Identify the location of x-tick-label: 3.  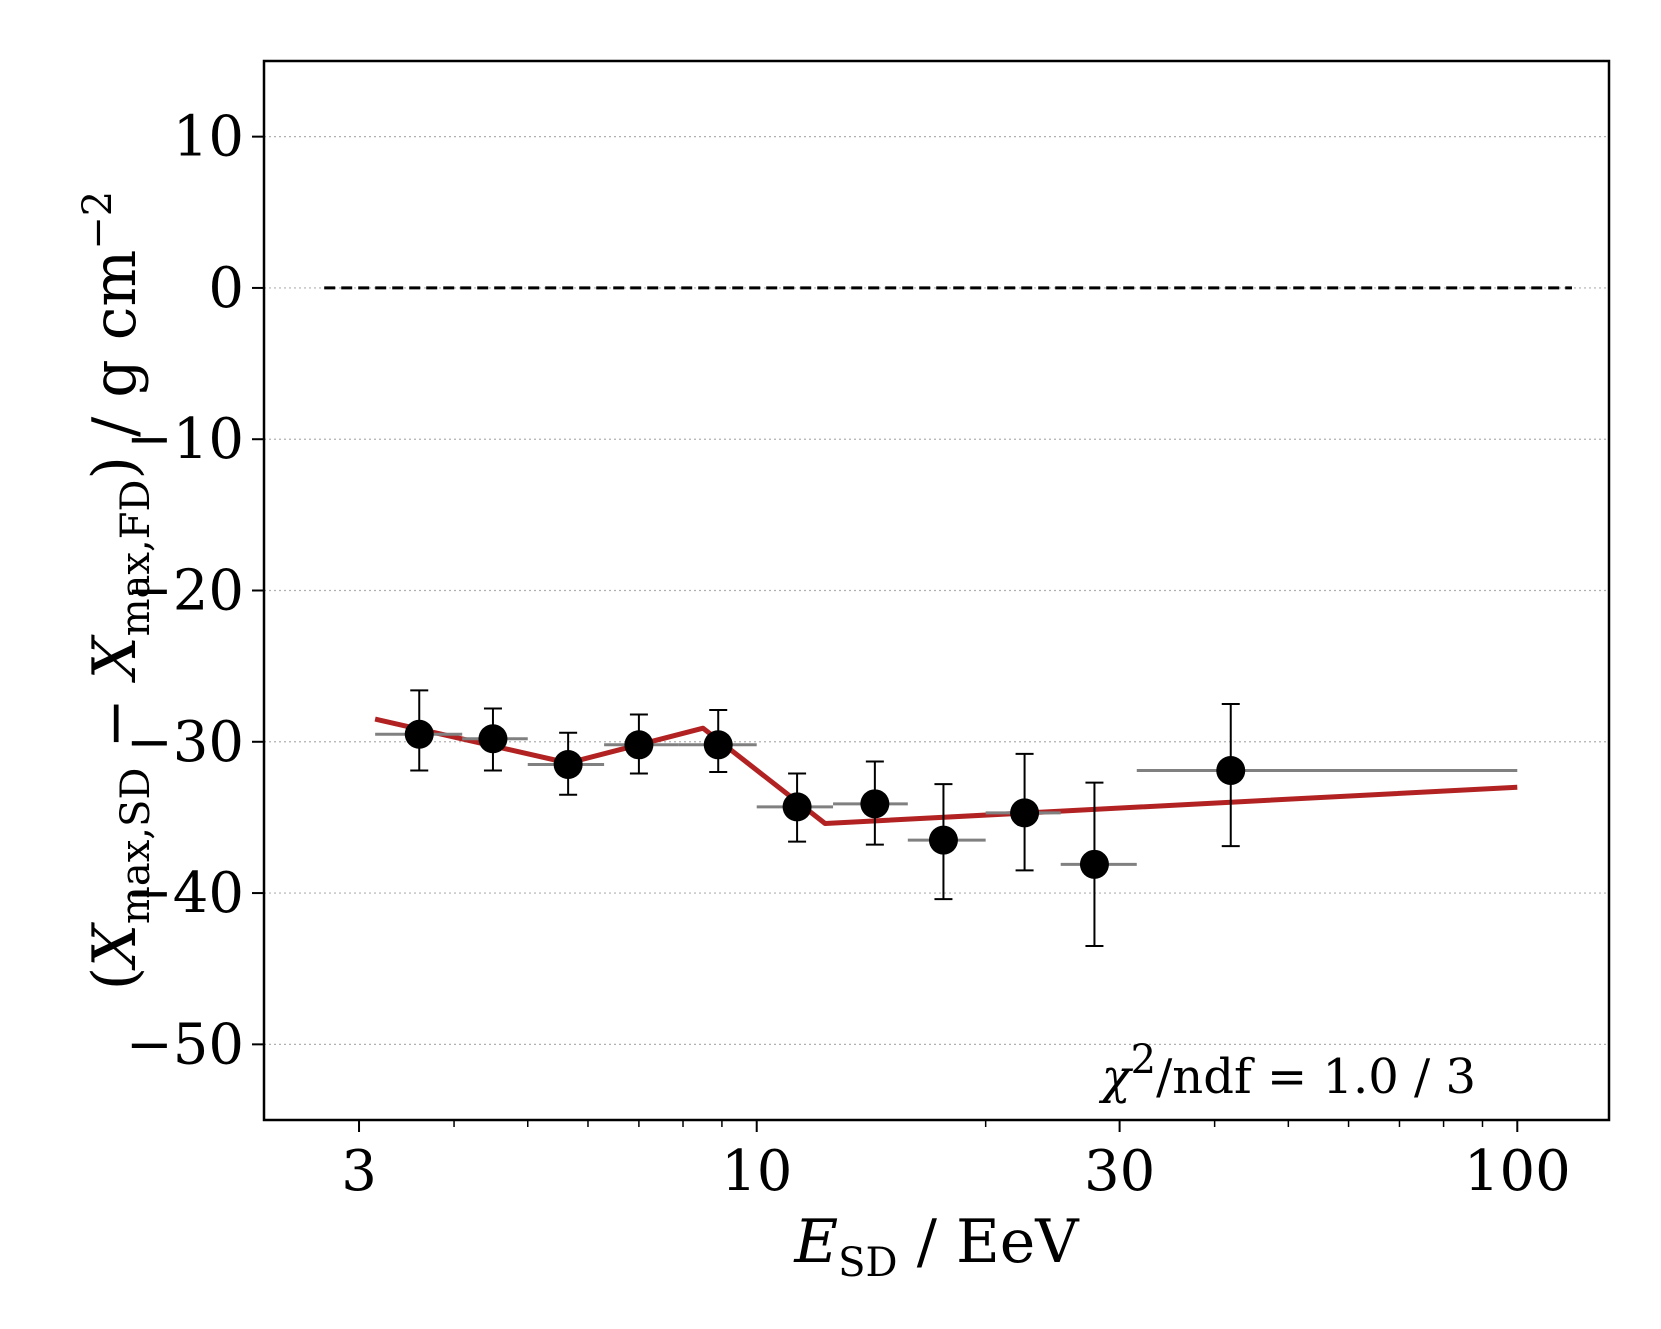
(359, 1171).